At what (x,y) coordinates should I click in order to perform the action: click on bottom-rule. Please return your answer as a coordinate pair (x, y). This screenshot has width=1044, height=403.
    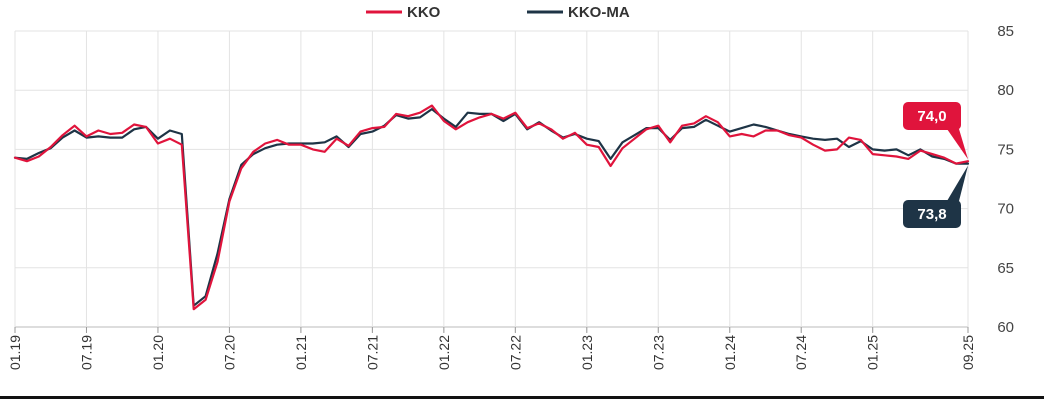
    Looking at the image, I should click on (522, 397).